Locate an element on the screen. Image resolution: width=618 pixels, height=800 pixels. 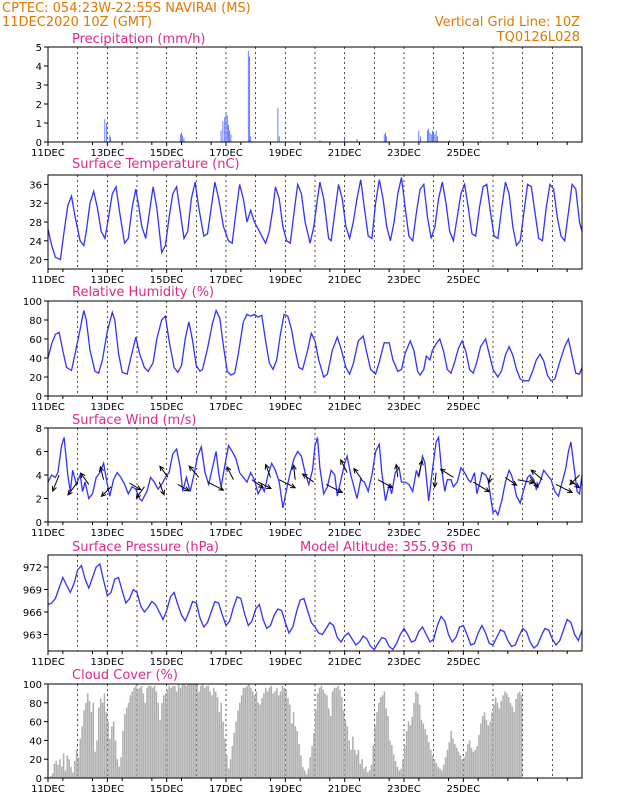
rh-xtick-label: 25DEC is located at coordinates (463, 407).